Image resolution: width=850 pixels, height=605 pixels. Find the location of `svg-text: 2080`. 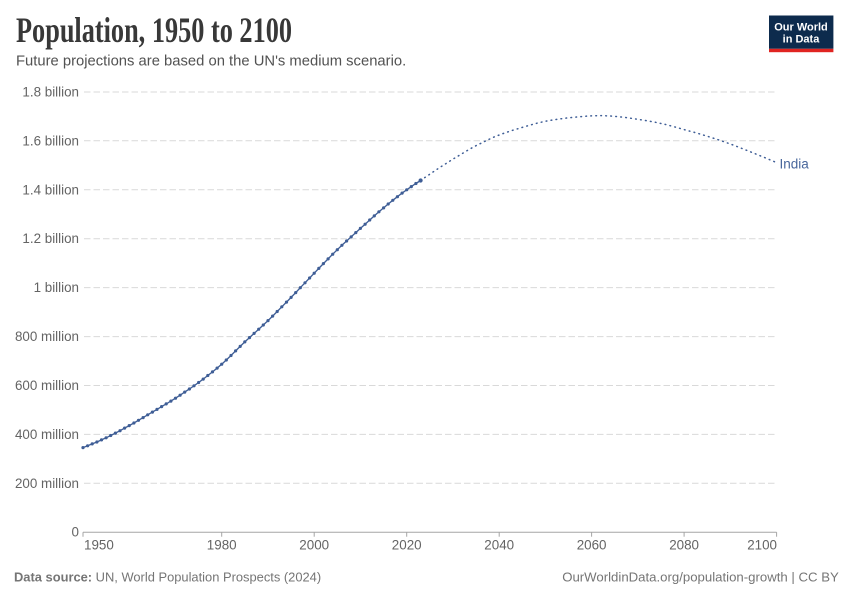

svg-text: 2080 is located at coordinates (684, 545).